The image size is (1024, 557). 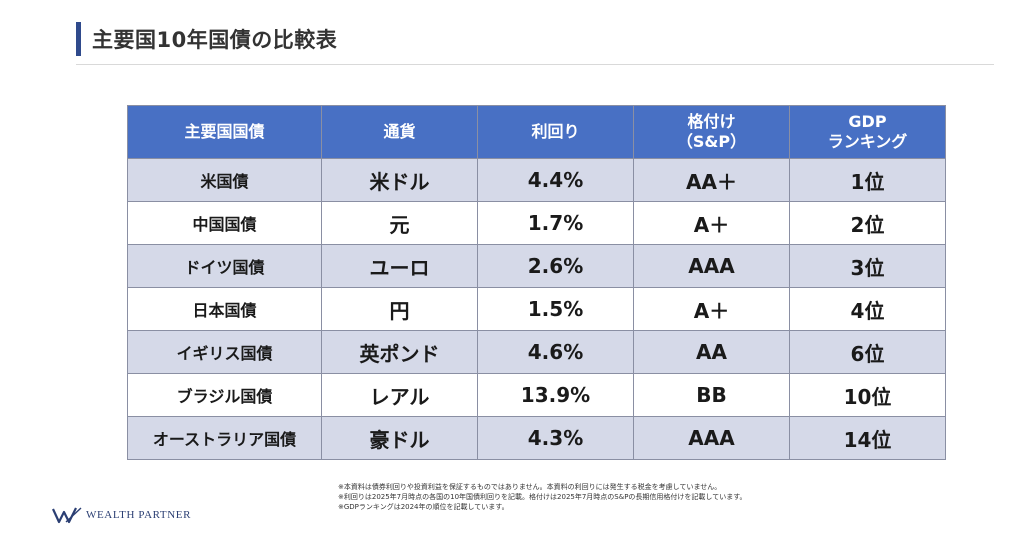 What do you see at coordinates (224, 180) in the screenshot?
I see `cell-bond: 米国債` at bounding box center [224, 180].